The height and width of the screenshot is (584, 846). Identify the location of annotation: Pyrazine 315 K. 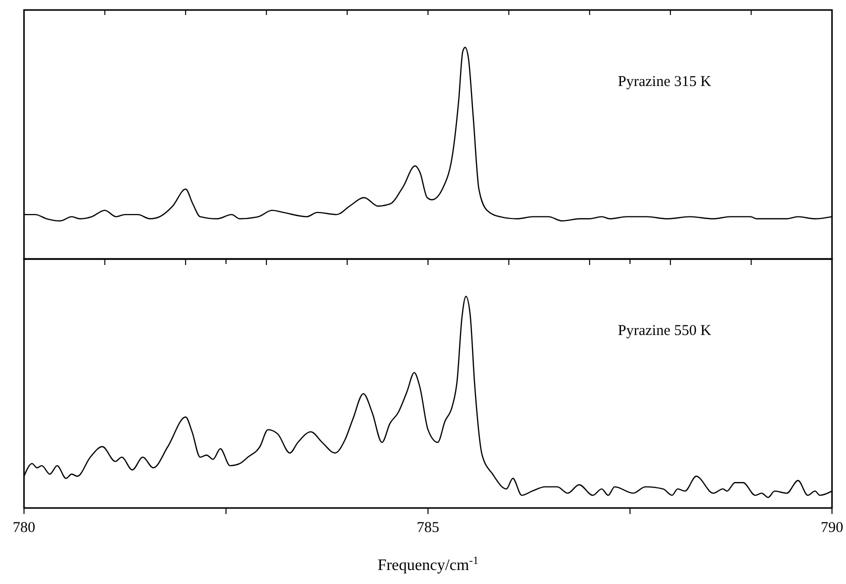
(665, 82).